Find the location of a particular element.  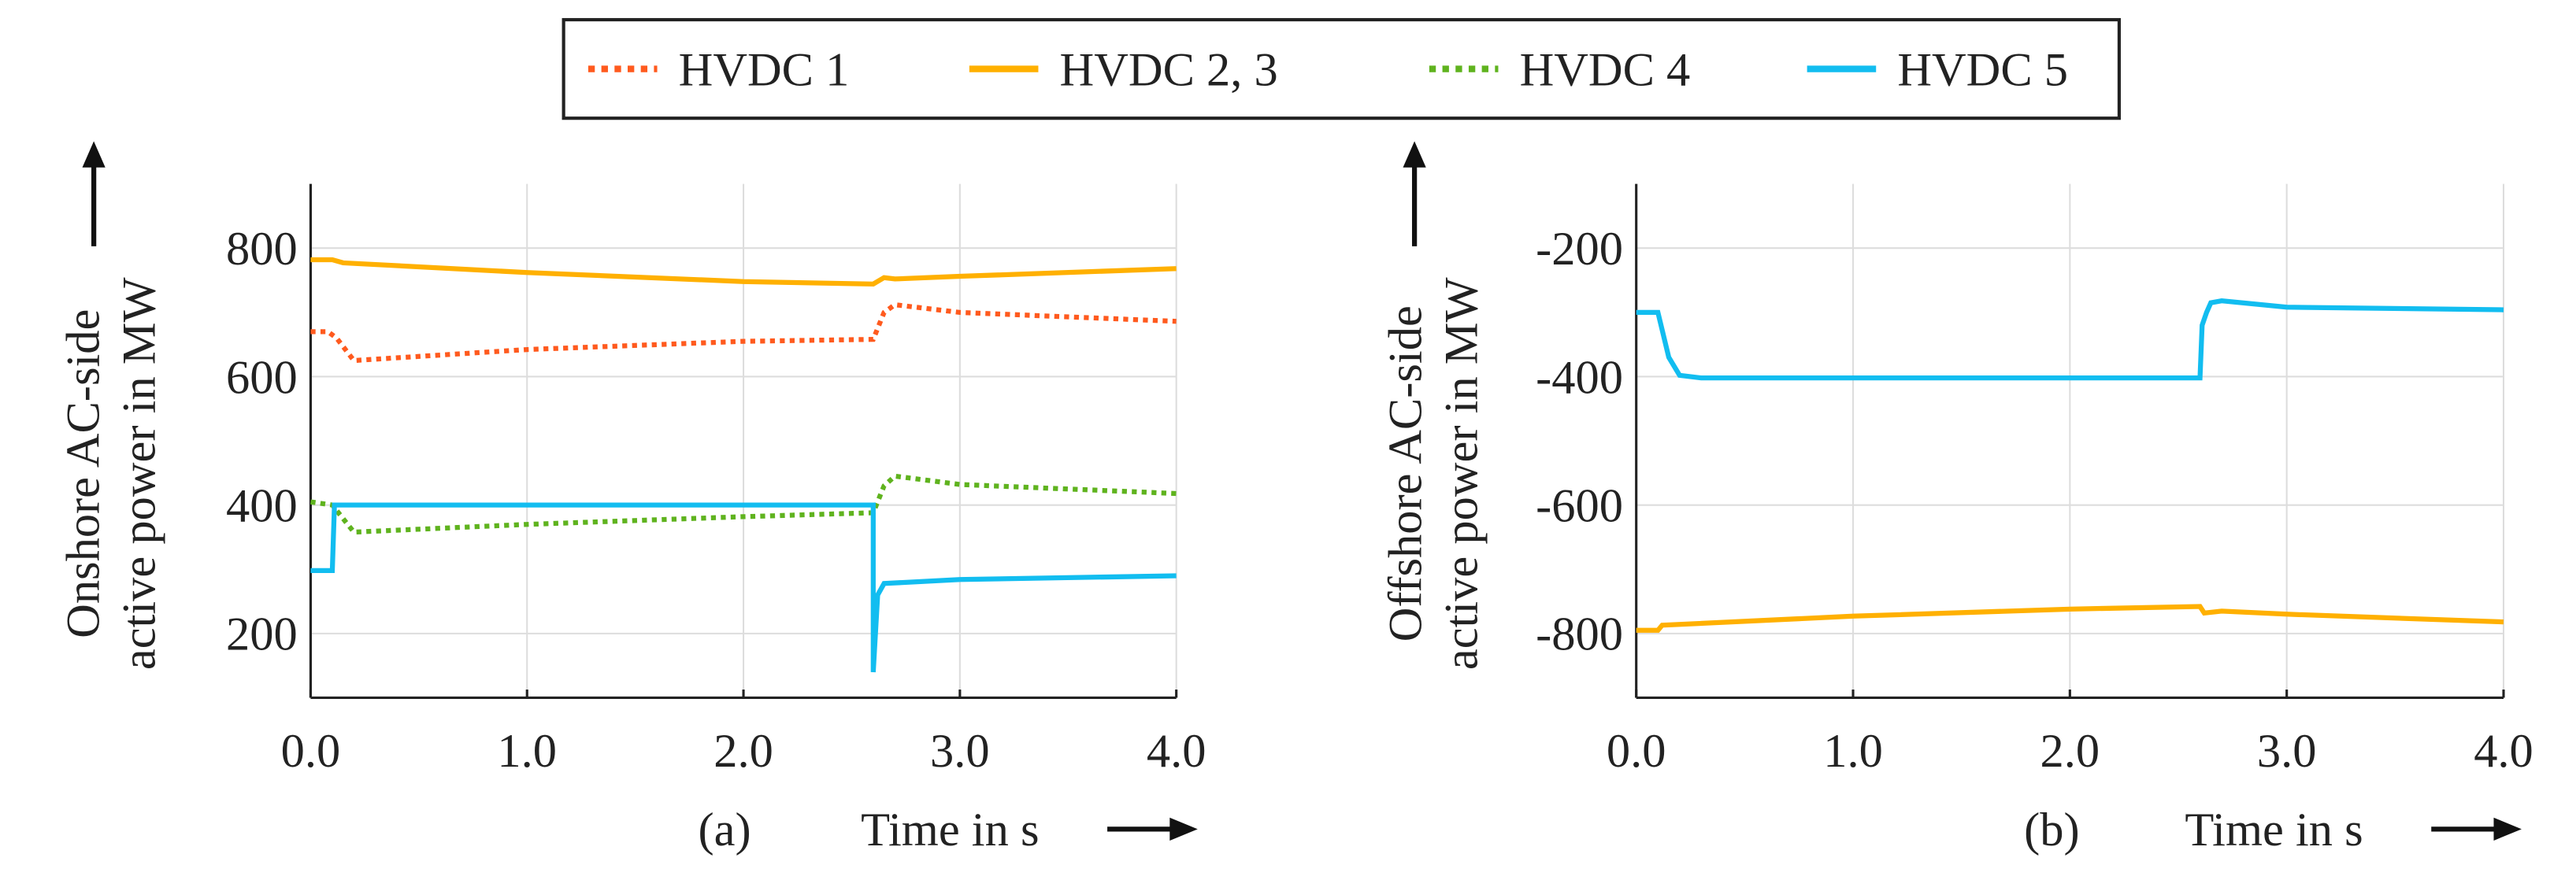

y-tick-label: 400 is located at coordinates (262, 507).